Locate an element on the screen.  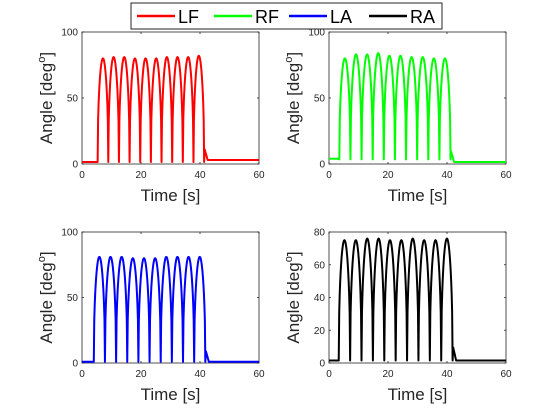
legend-label-rf: RF is located at coordinates (267, 17).